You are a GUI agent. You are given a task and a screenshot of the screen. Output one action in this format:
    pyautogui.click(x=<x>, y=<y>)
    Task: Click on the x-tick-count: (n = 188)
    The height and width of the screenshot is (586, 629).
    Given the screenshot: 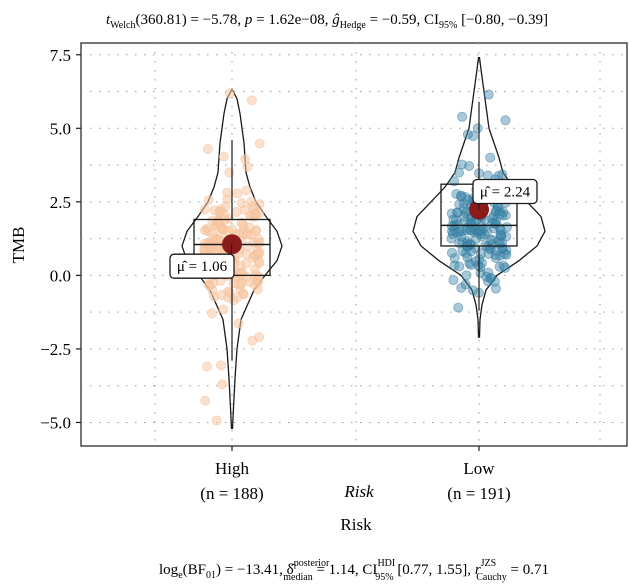 What is the action you would take?
    pyautogui.click(x=231, y=493)
    